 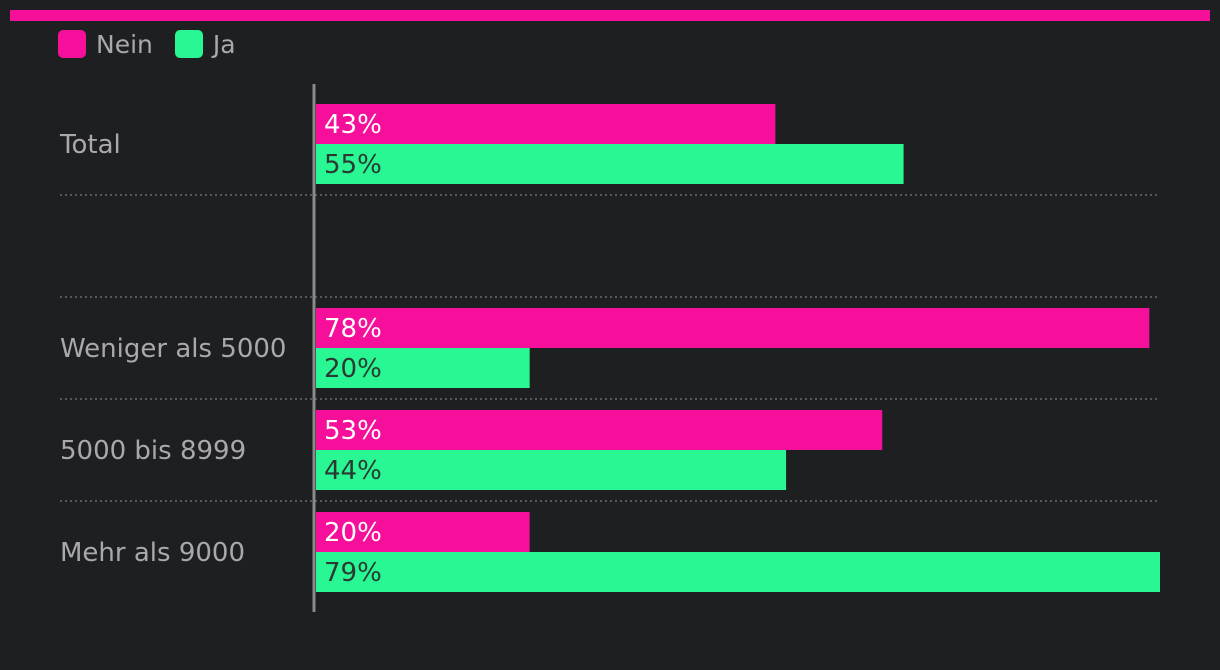 I want to click on legend-swatch-nein, so click(x=72, y=44).